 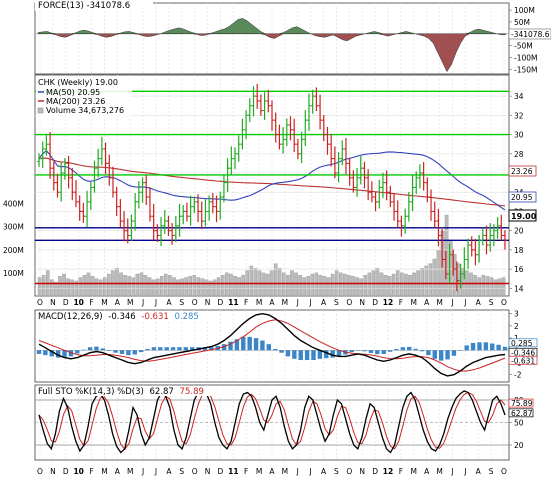 What do you see at coordinates (526, 57) in the screenshot?
I see `force-tick-label: -100M` at bounding box center [526, 57].